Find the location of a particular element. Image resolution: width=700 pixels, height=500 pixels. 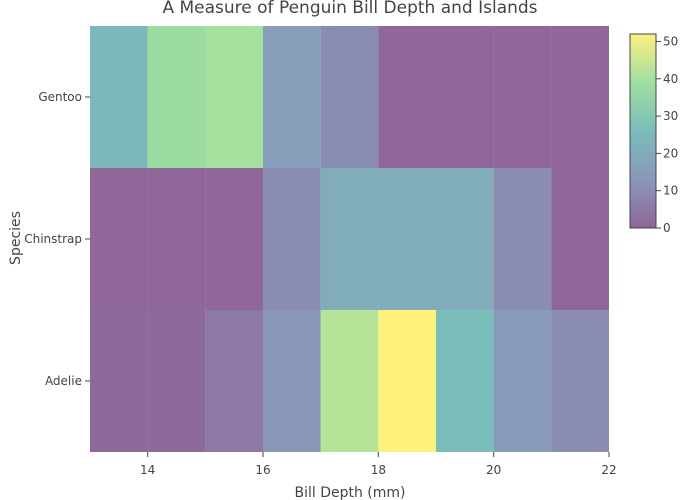

x-axis: 14 16 18 20 22 is located at coordinates (378, 464).